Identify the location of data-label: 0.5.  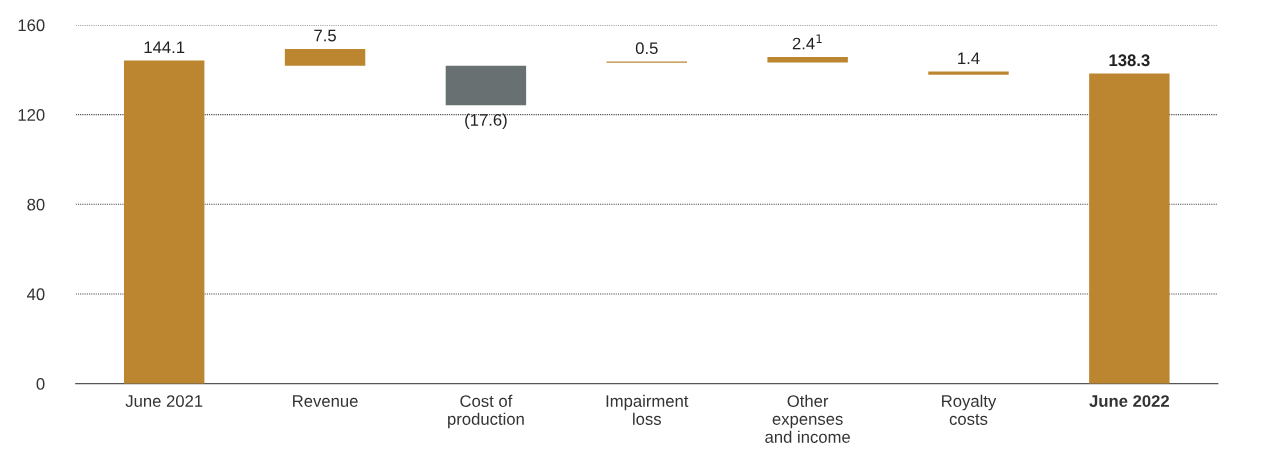
(646, 48).